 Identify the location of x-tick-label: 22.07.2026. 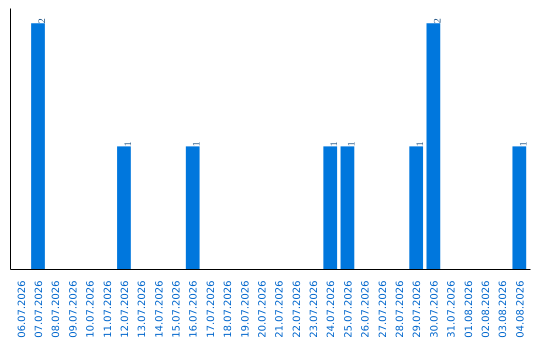
(297, 309).